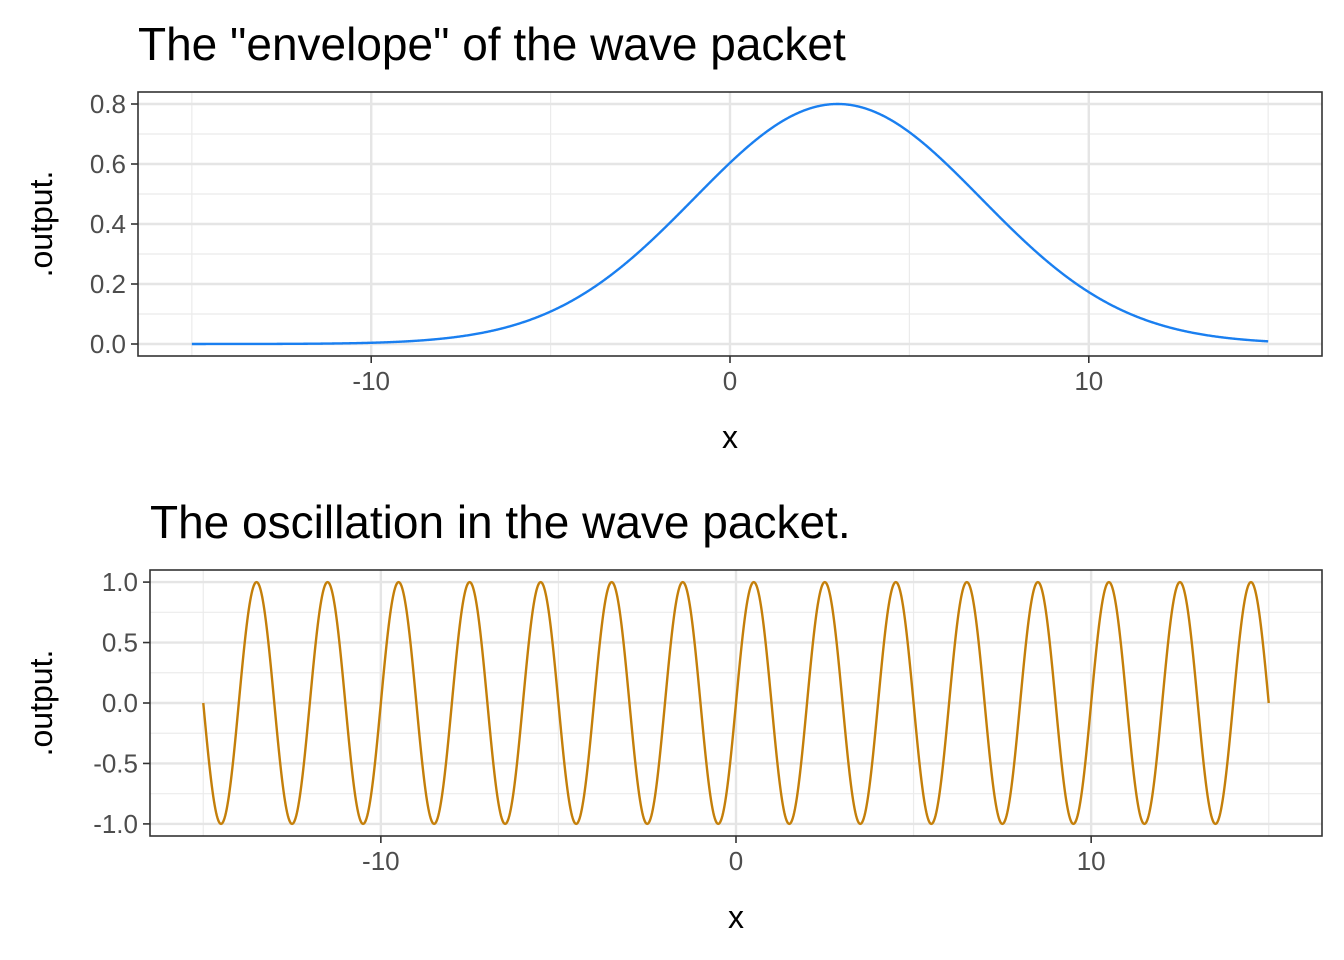 The width and height of the screenshot is (1344, 960). I want to click on x-axis-title-oscillation: x, so click(736, 917).